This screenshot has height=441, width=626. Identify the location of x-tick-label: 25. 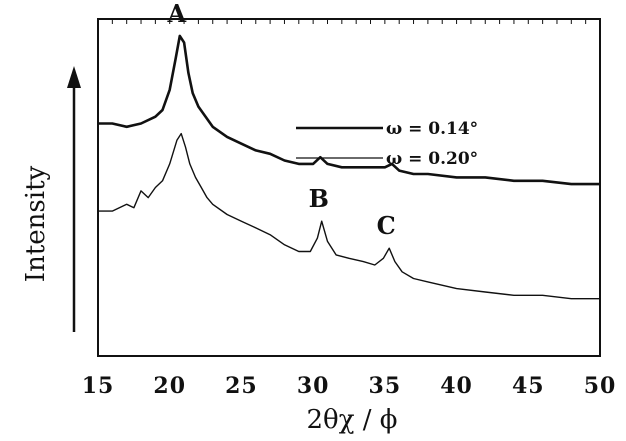
(241, 386).